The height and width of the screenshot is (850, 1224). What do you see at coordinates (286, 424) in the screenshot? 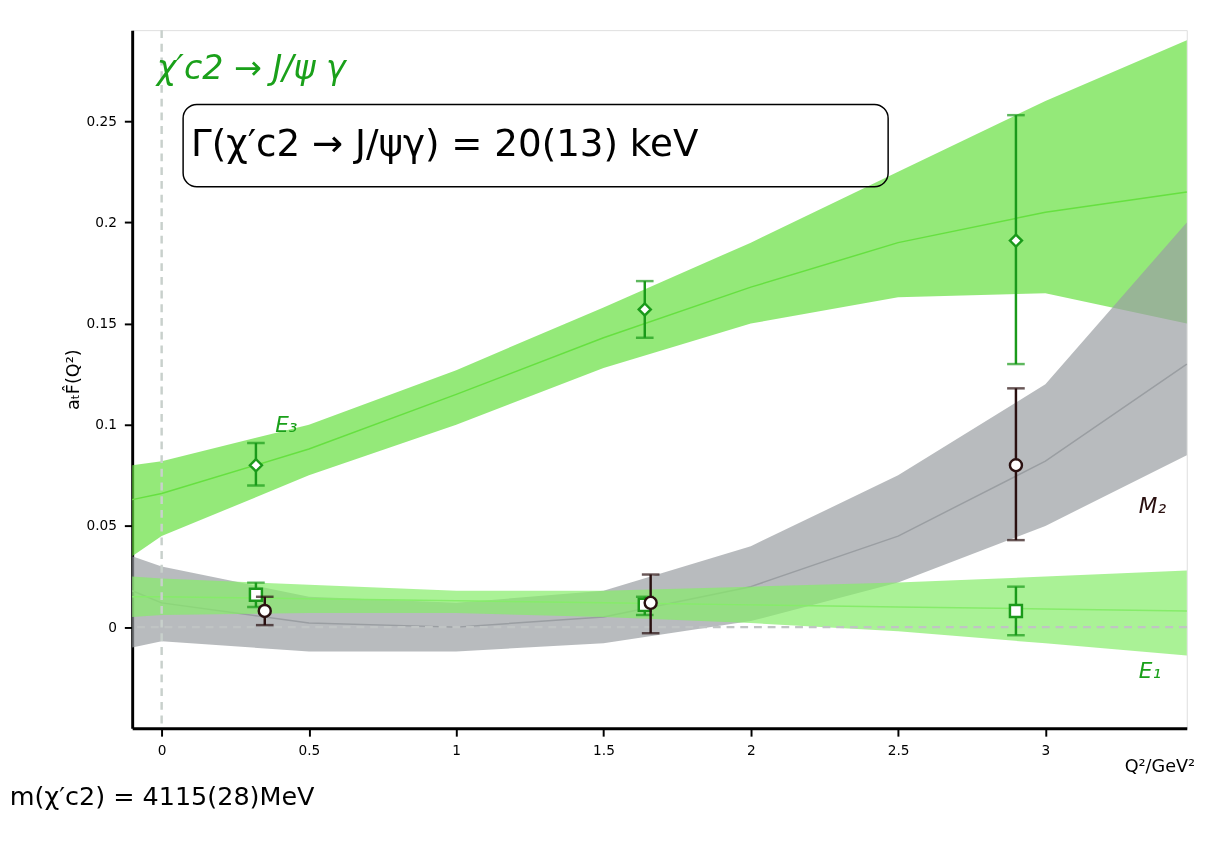
I see `annotation: E₃` at bounding box center [286, 424].